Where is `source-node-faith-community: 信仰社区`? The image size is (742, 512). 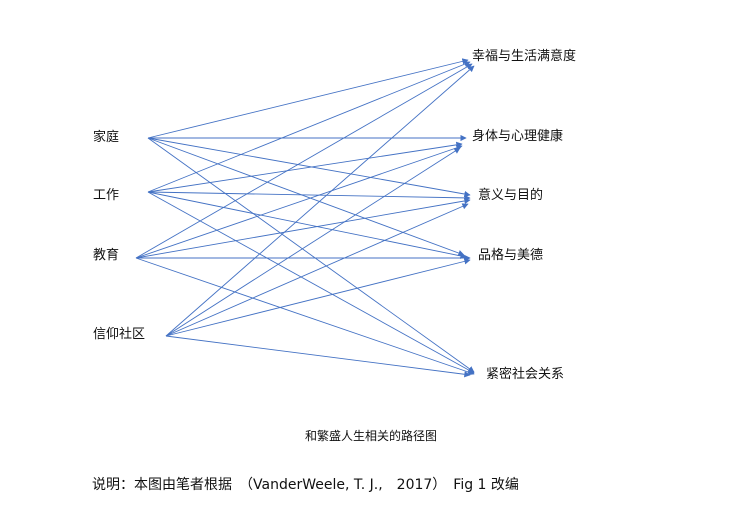
source-node-faith-community: 信仰社区 is located at coordinates (119, 334).